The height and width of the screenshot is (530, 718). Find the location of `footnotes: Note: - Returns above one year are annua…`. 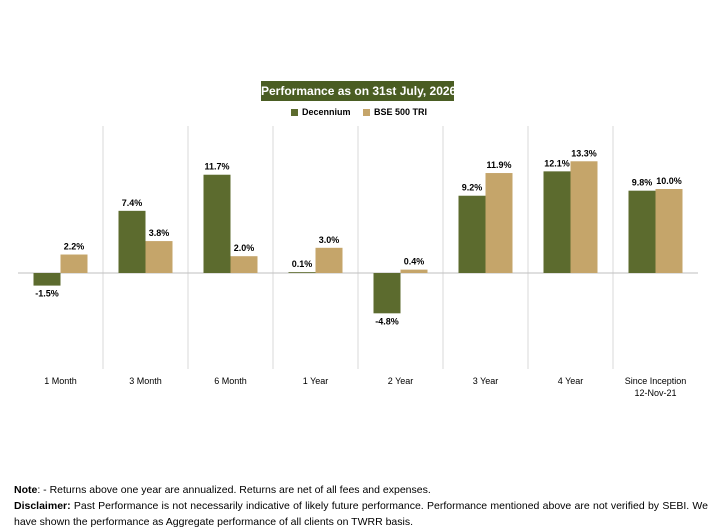

footnotes: Note: - Returns above one year are annua… is located at coordinates (361, 506).